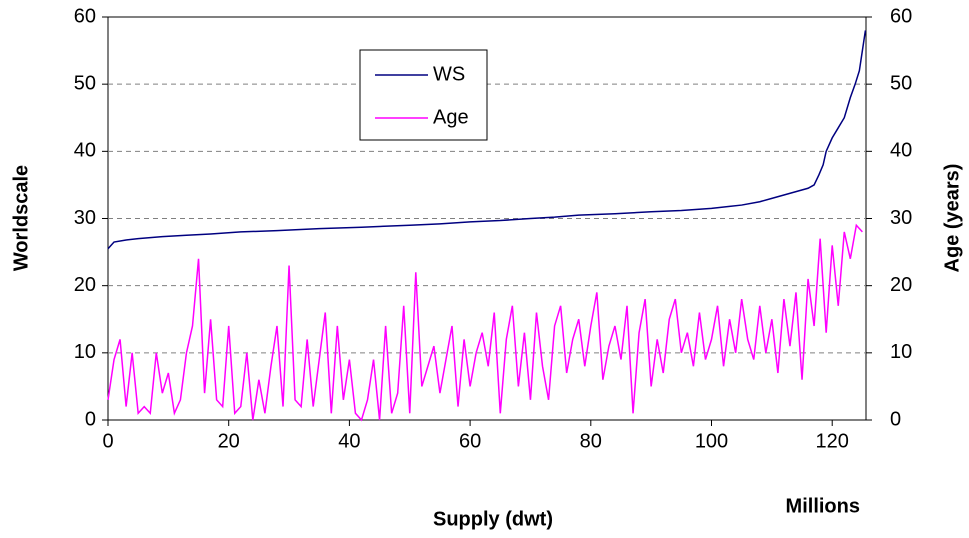 This screenshot has height=538, width=969. What do you see at coordinates (591, 441) in the screenshot?
I see `x-tick-label: 80` at bounding box center [591, 441].